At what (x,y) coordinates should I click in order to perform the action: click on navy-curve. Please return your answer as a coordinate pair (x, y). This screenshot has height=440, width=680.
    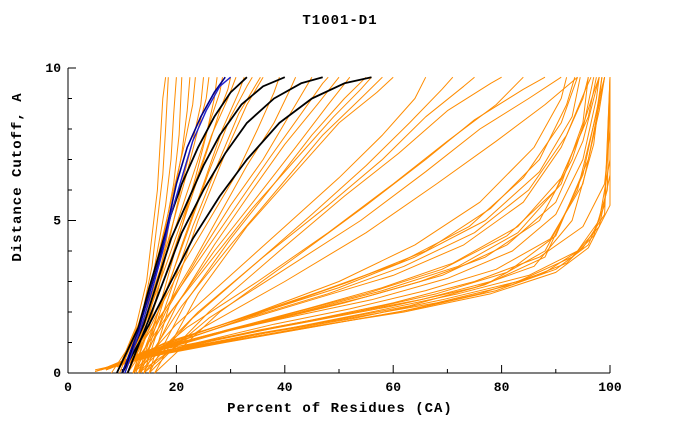
    Looking at the image, I should click on (173, 225).